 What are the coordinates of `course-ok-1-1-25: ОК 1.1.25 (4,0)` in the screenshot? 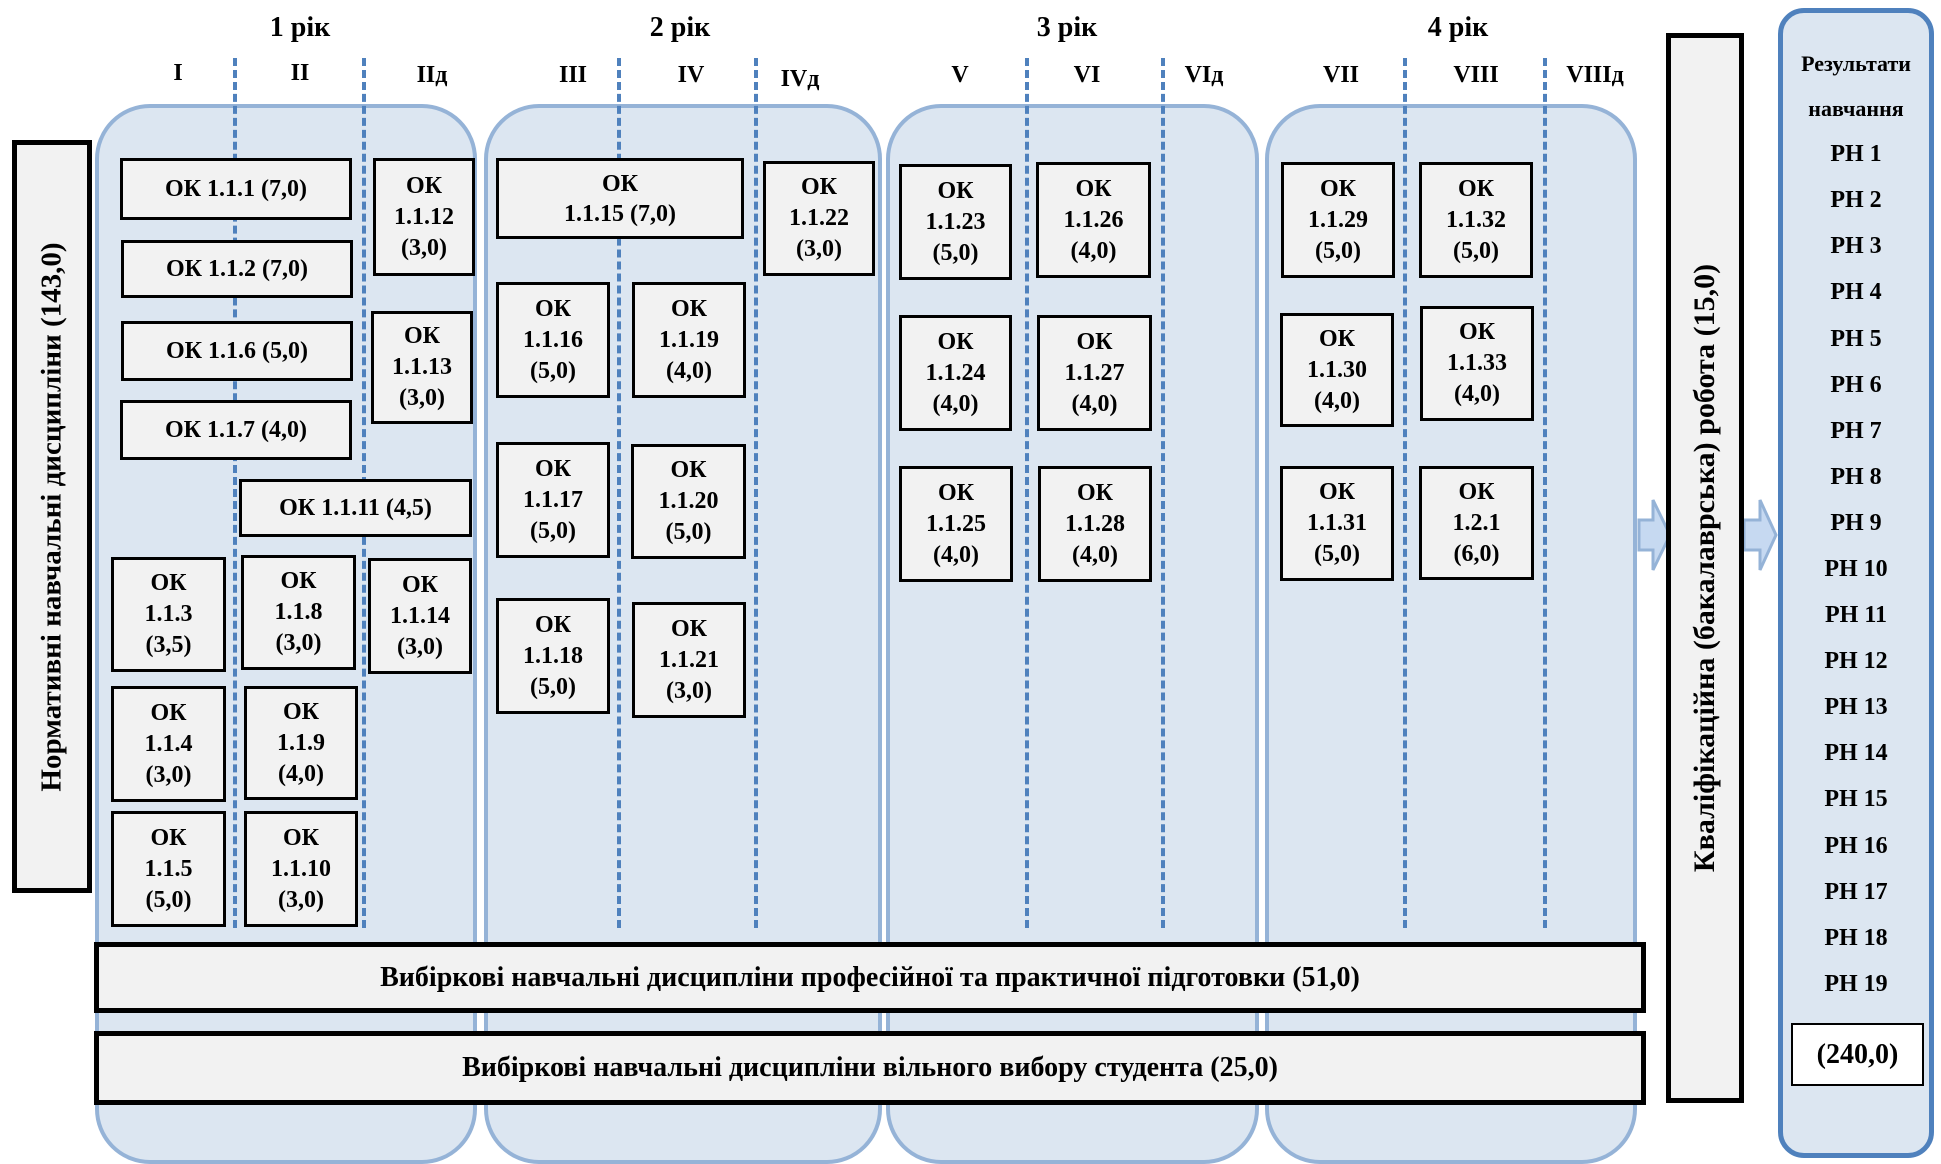 It's located at (956, 524).